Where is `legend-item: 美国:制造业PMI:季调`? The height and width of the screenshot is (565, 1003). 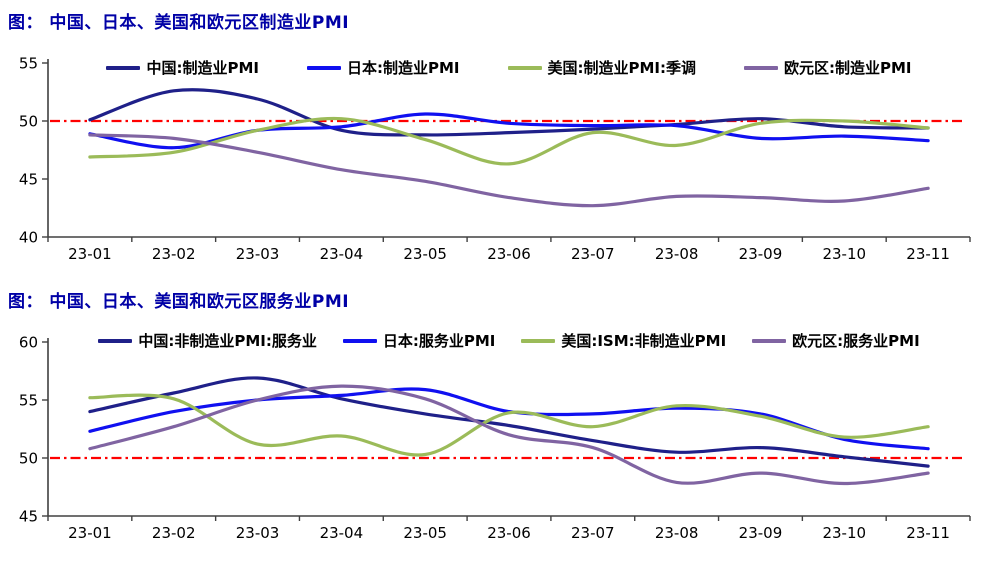
legend-item: 美国:制造业PMI:季调 is located at coordinates (602, 67).